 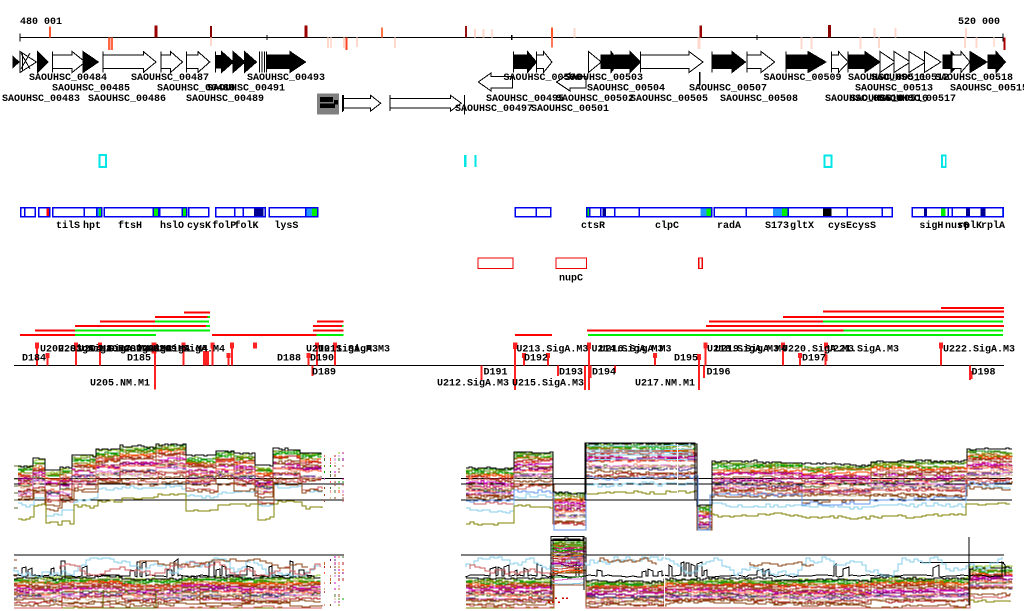 I want to click on svg-text: D197, so click(x=814, y=359).